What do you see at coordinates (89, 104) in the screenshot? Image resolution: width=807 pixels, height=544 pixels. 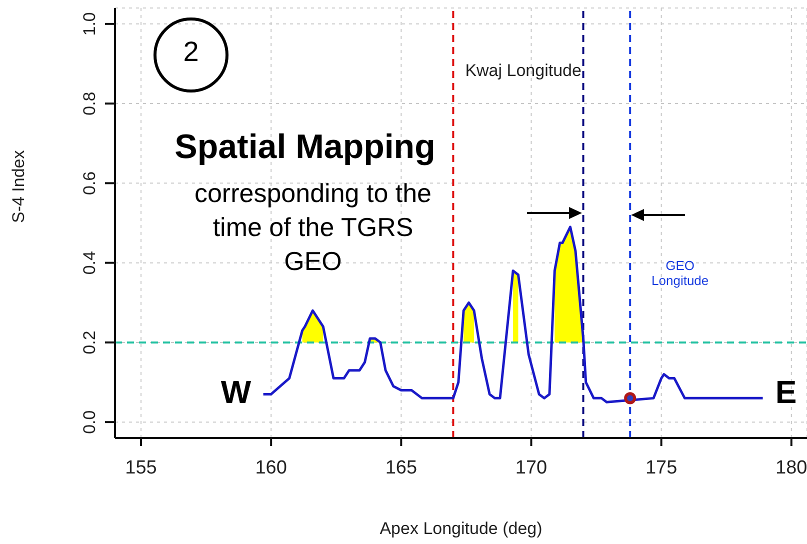 I see `y-tick-label: 0.8` at bounding box center [89, 104].